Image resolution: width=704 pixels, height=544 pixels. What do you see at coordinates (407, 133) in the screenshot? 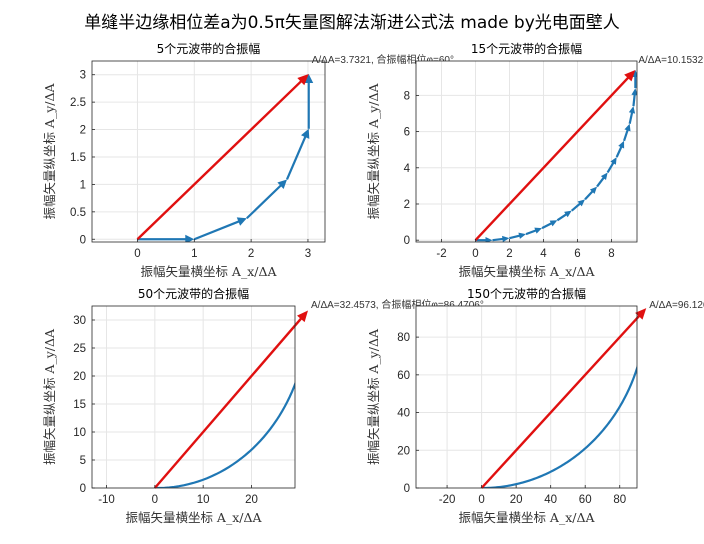
I see `y-tick-label: 6` at bounding box center [407, 133].